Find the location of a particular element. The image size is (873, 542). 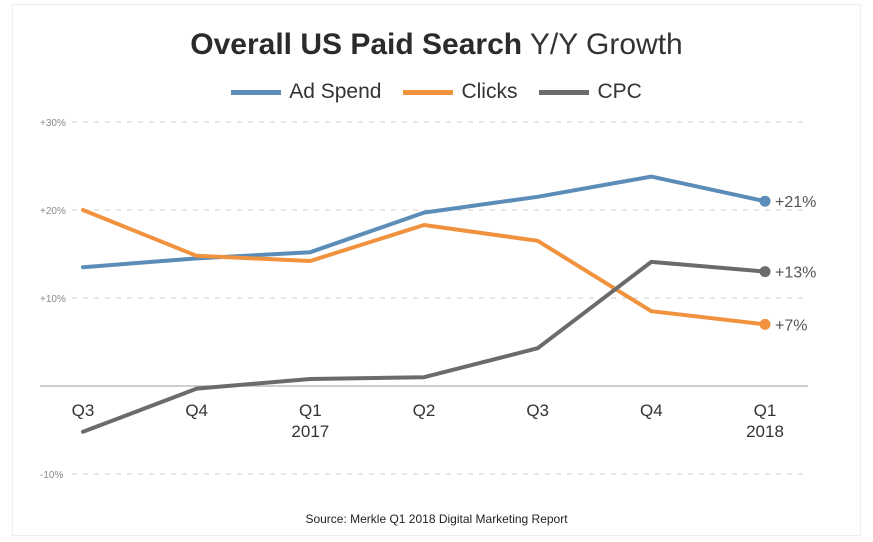

chart-title-main: Overall US Paid Search is located at coordinates (356, 44).